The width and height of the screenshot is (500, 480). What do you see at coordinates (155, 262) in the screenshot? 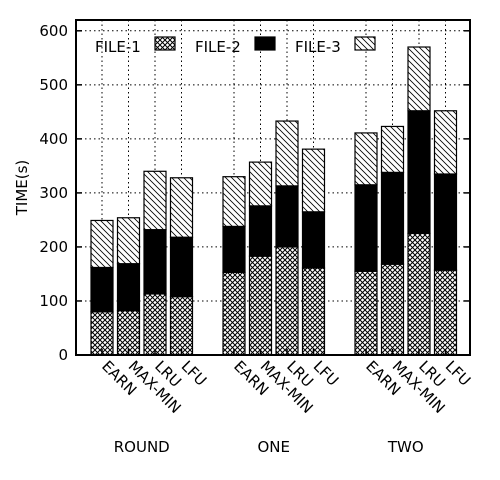
I see `bar-segment-file-2-round-lru` at bounding box center [155, 262].